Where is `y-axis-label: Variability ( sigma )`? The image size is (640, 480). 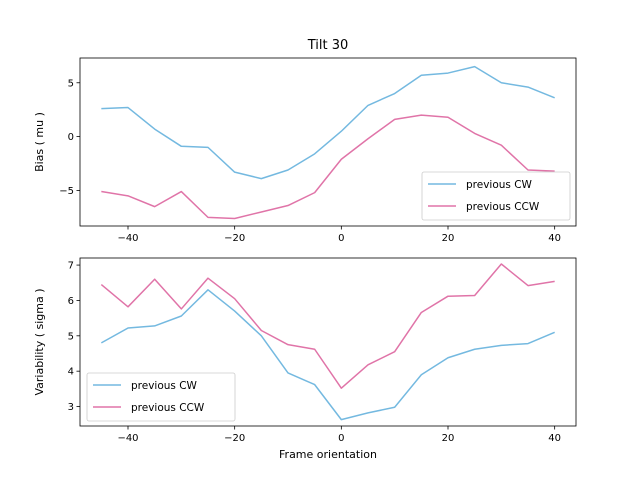 y-axis-label: Variability ( sigma ) is located at coordinates (39, 341).